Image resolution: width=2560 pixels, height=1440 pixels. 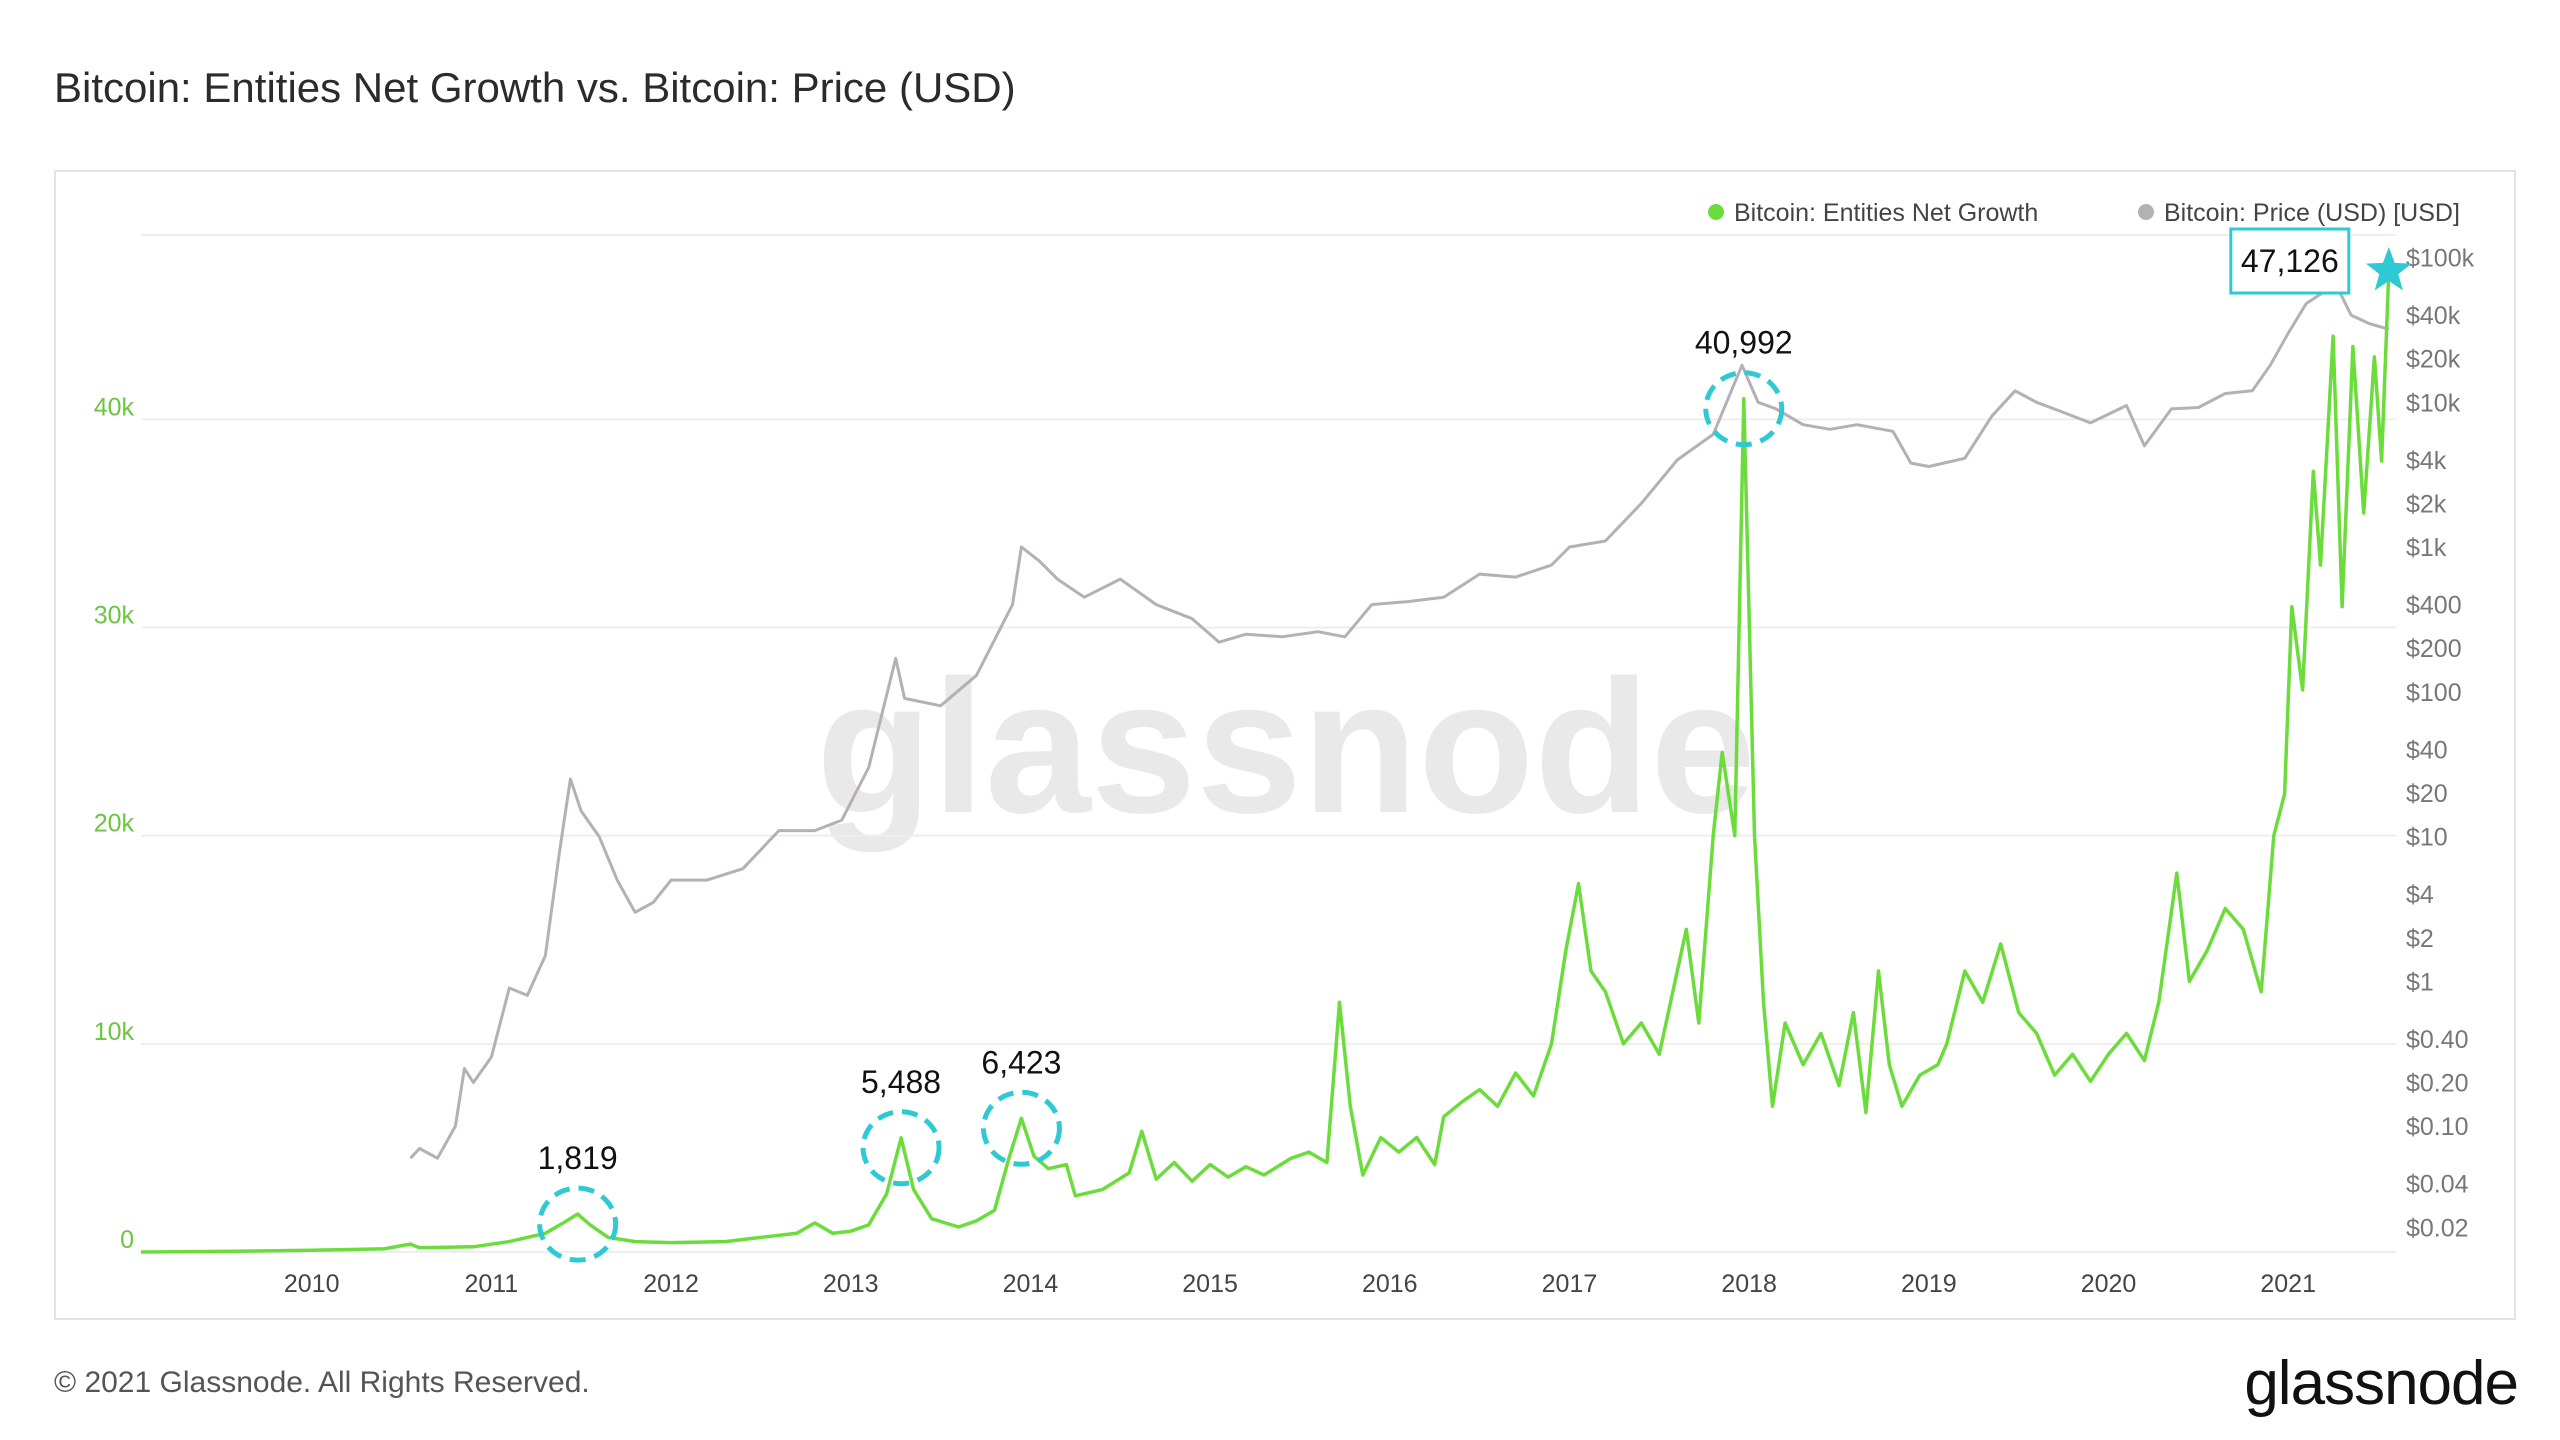 What do you see at coordinates (2440, 258) in the screenshot?
I see `y-right-tick-label: $100k` at bounding box center [2440, 258].